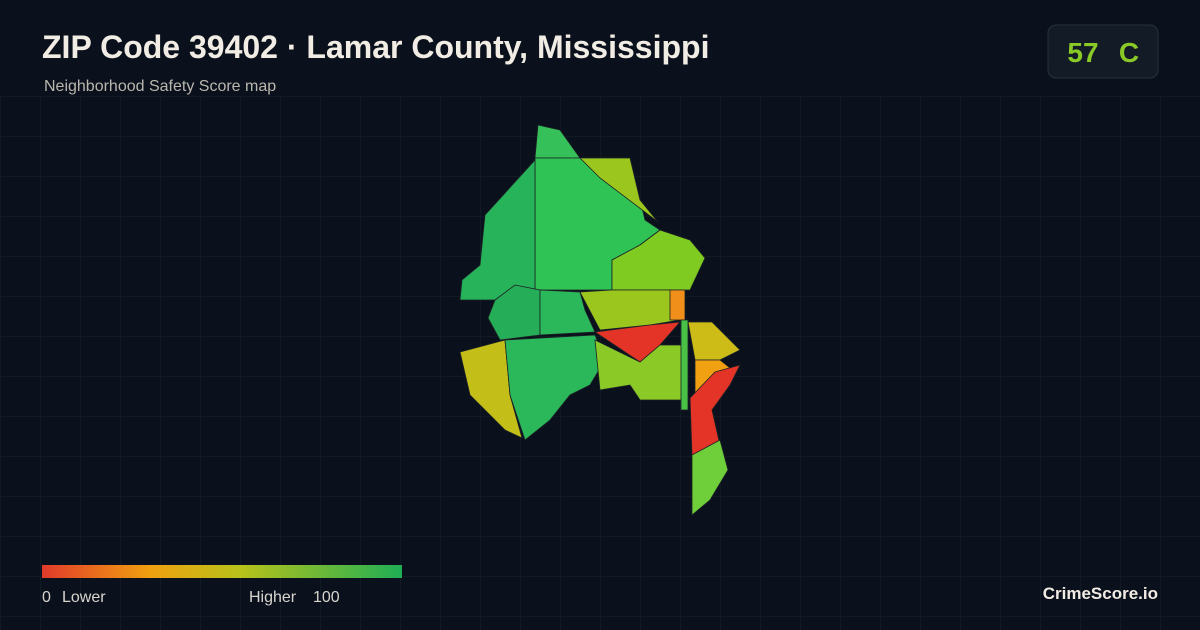 This screenshot has width=1200, height=630. What do you see at coordinates (1100, 593) in the screenshot?
I see `brand: CrimeScore.io` at bounding box center [1100, 593].